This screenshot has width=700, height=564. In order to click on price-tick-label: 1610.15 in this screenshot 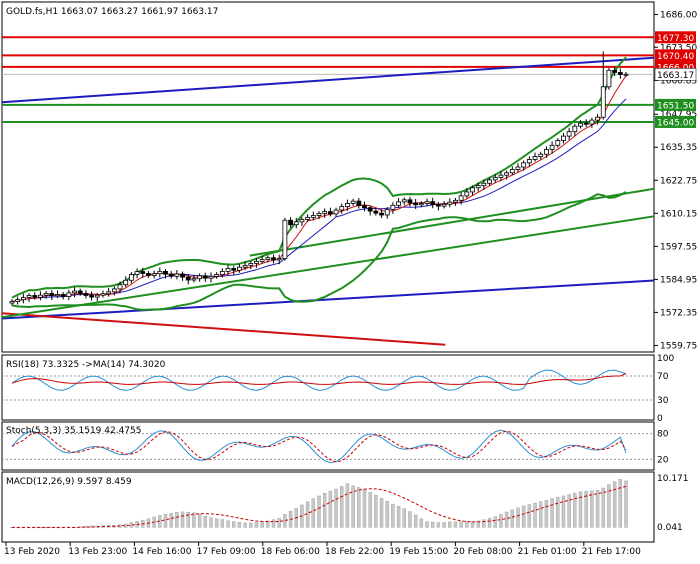, I will do `click(678, 214)`.